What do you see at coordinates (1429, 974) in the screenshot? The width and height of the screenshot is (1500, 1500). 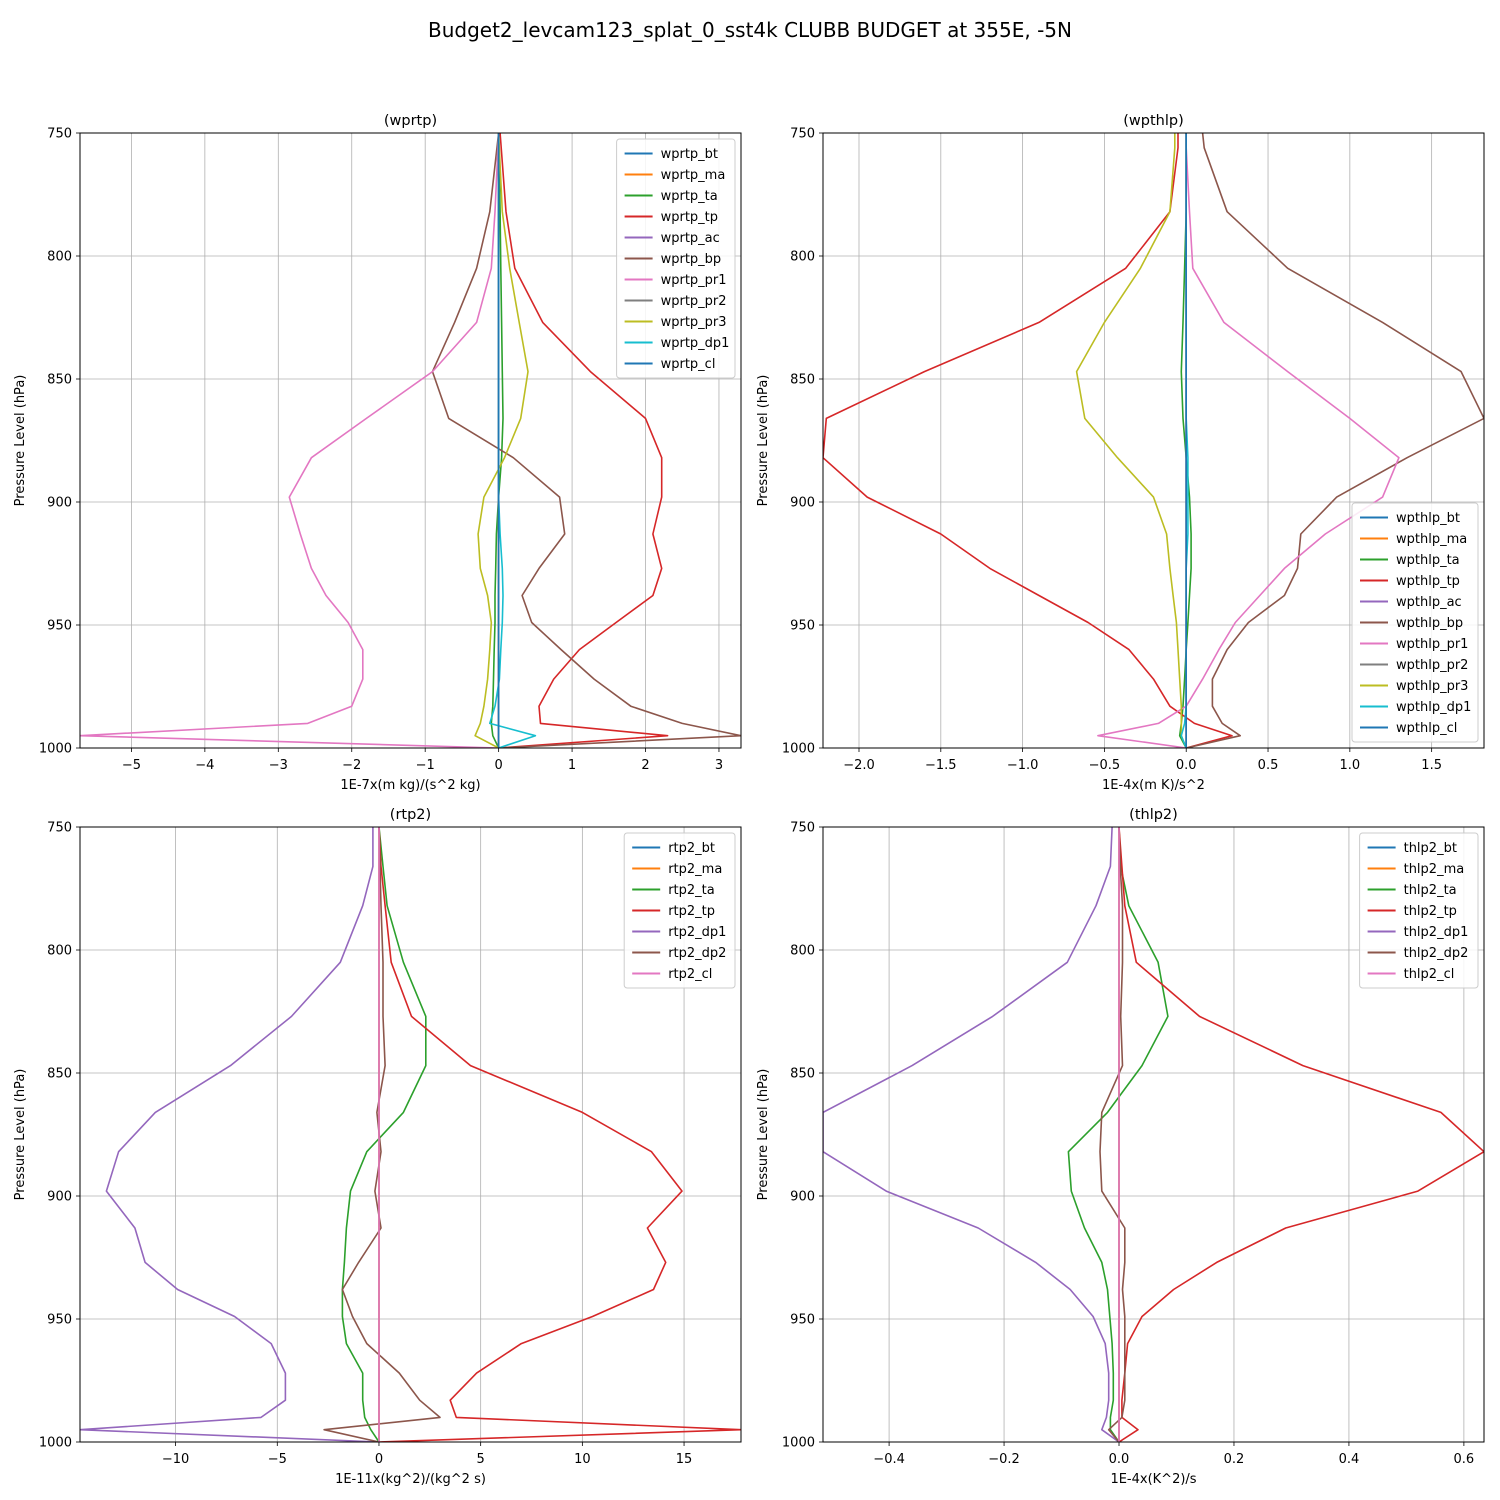 I see `legend-label: thlp2_cl` at bounding box center [1429, 974].